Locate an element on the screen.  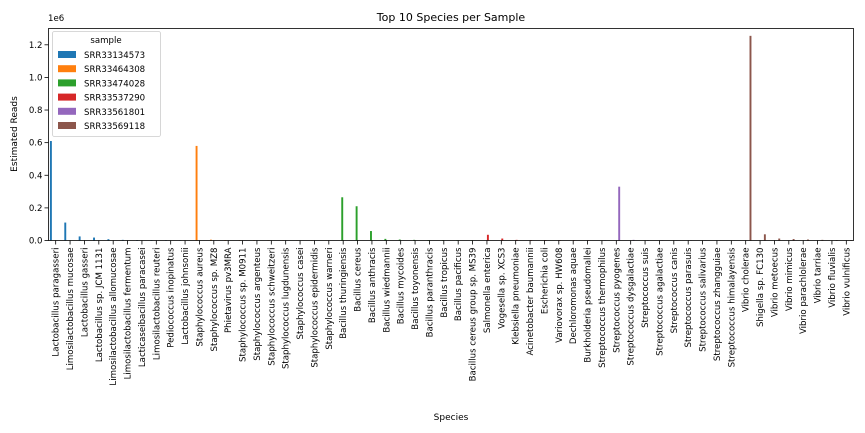
y-tick-label: 1.0 is located at coordinates (36, 78).